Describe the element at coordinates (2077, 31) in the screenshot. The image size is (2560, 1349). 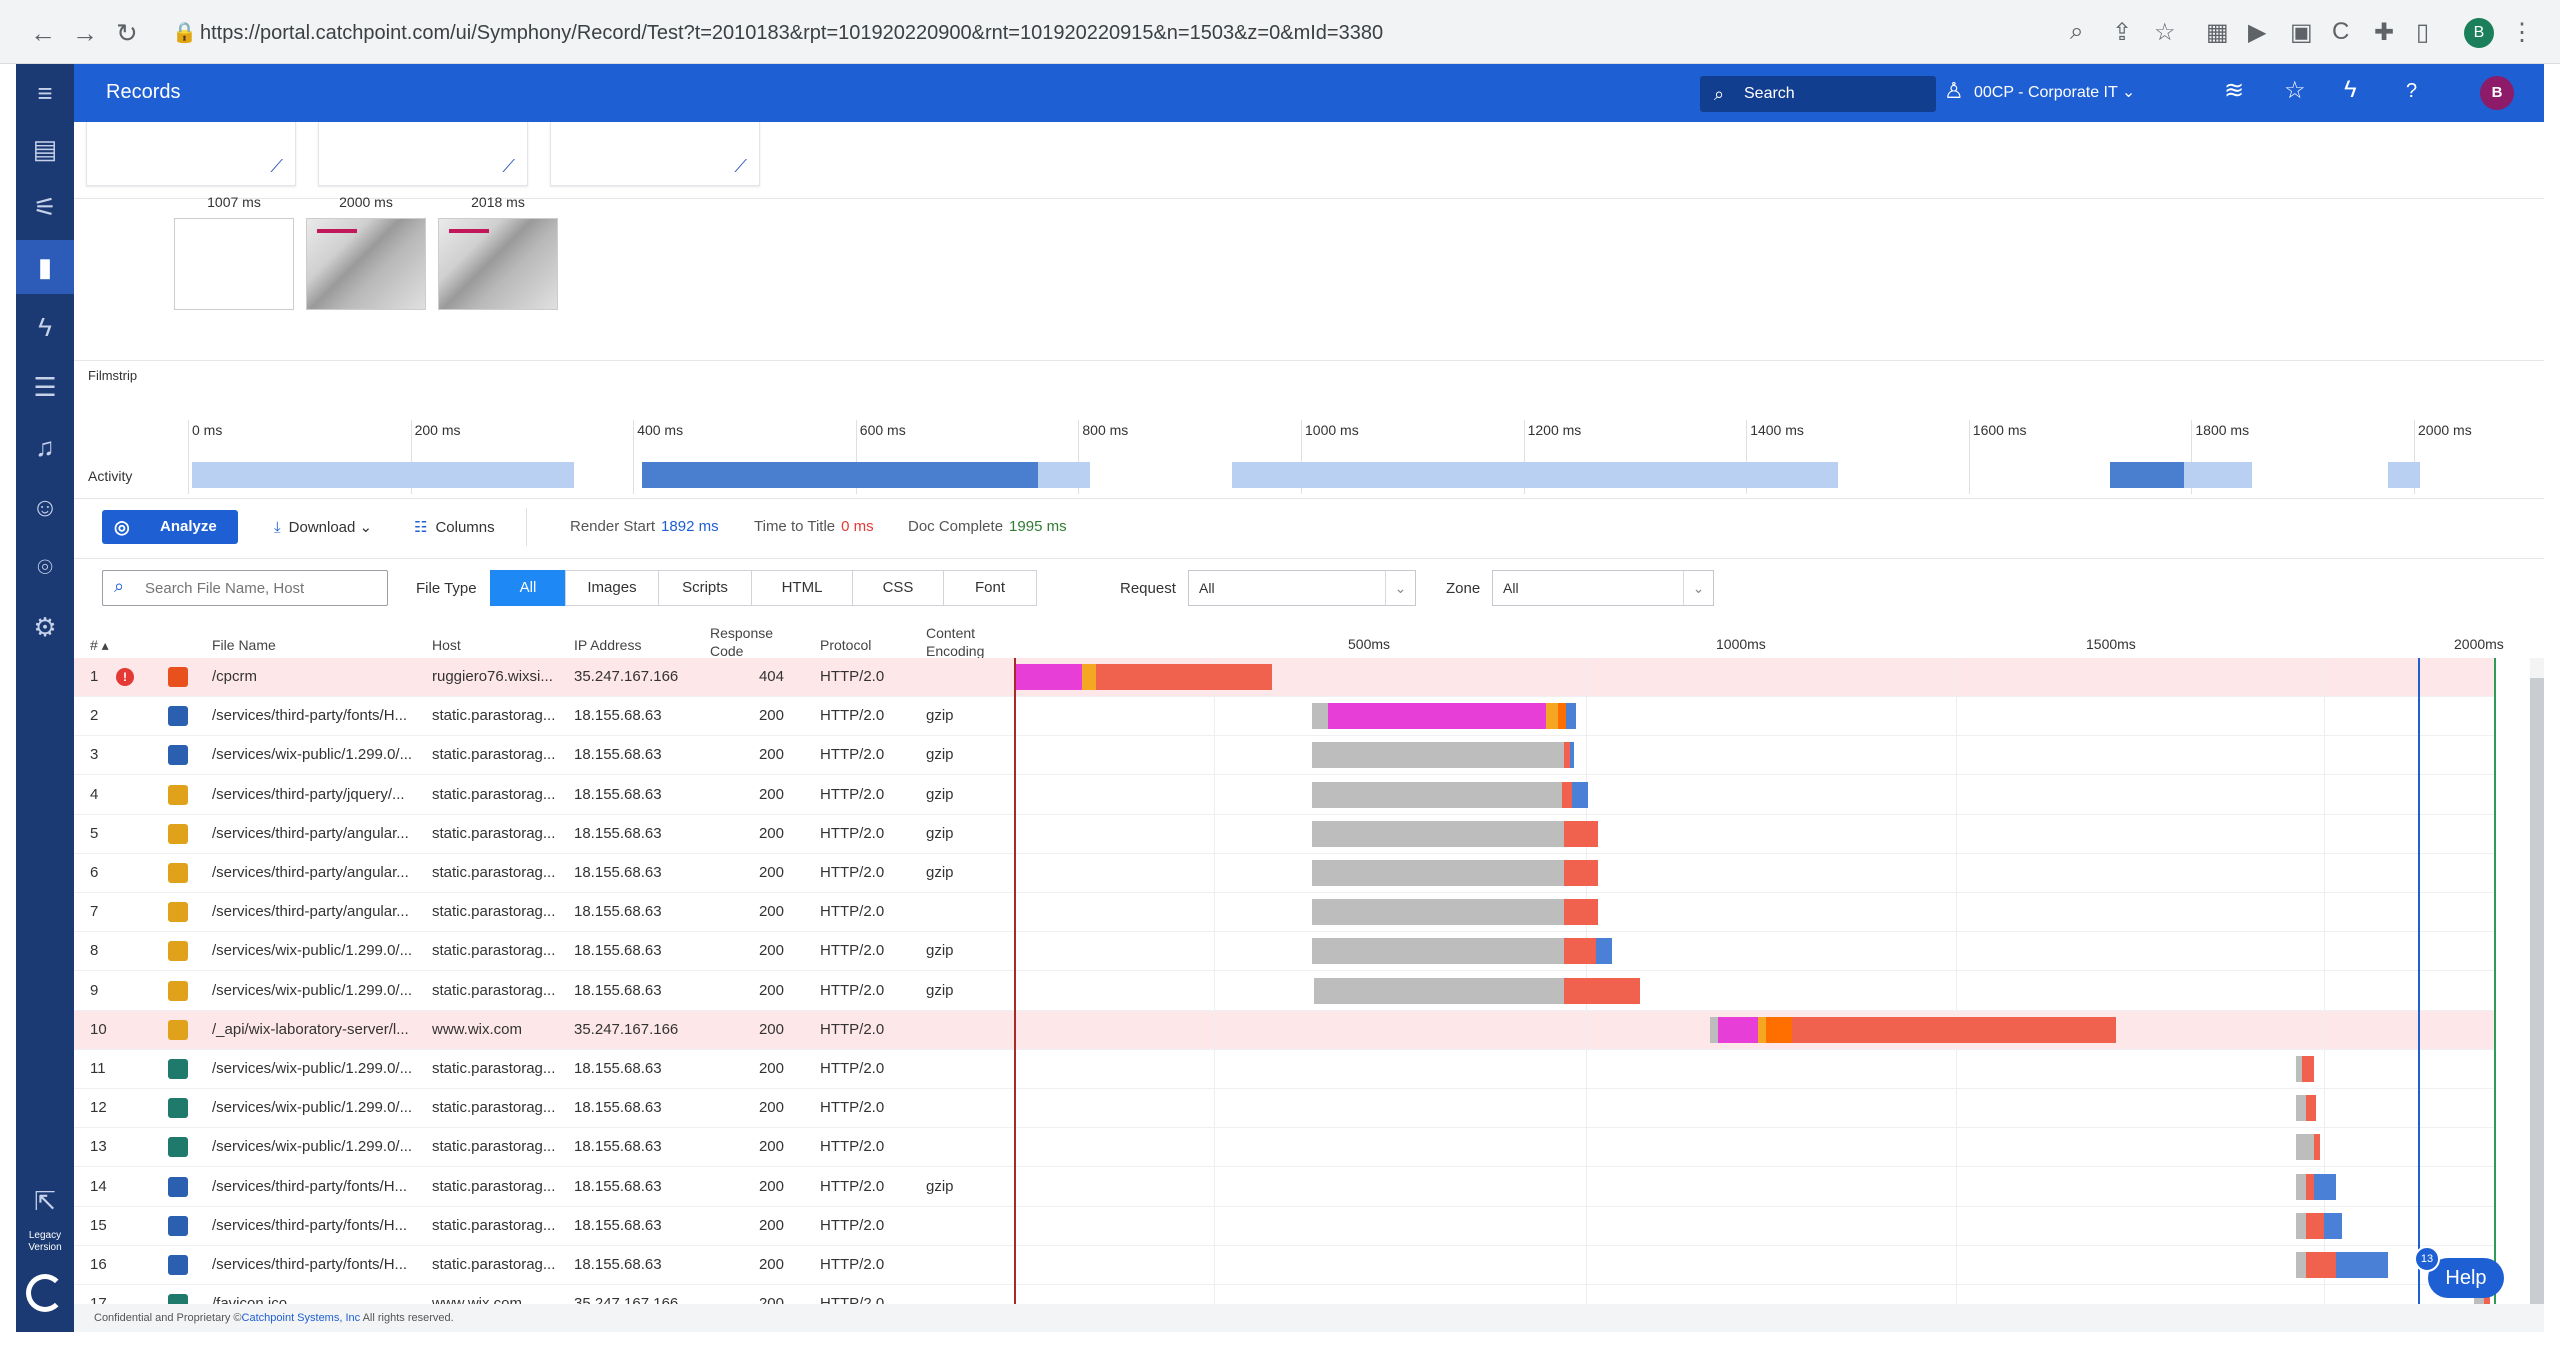
I see `zoom-icon: ⌕` at that location.